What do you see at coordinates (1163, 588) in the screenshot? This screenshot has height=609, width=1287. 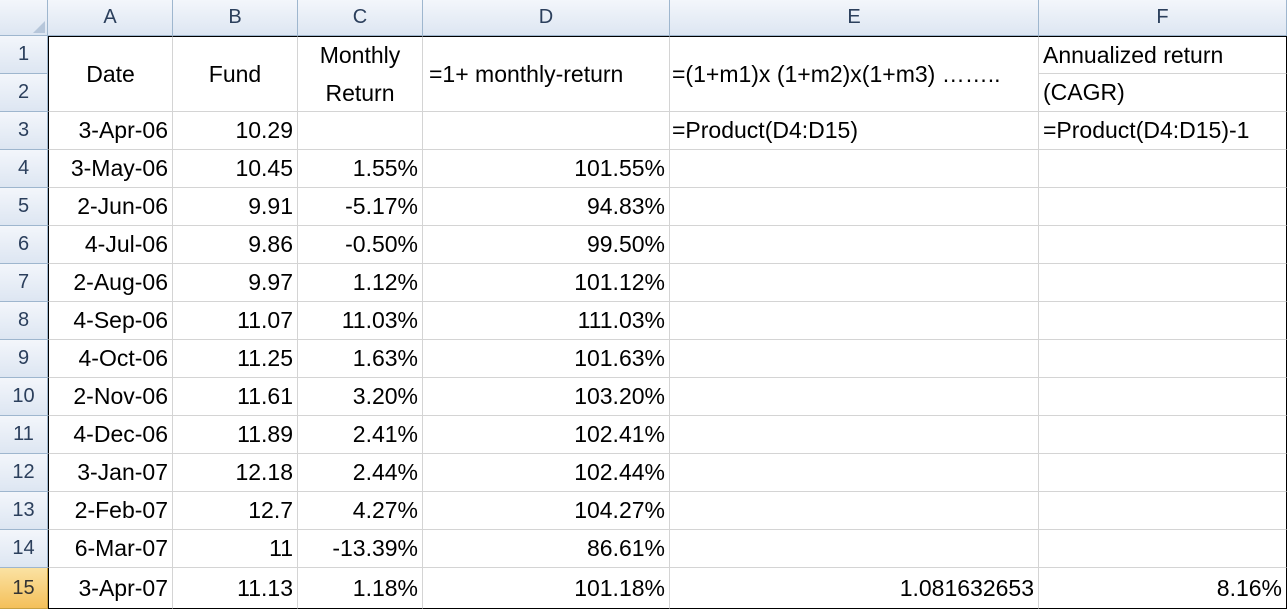 I see `cell-f15: 8.16%` at bounding box center [1163, 588].